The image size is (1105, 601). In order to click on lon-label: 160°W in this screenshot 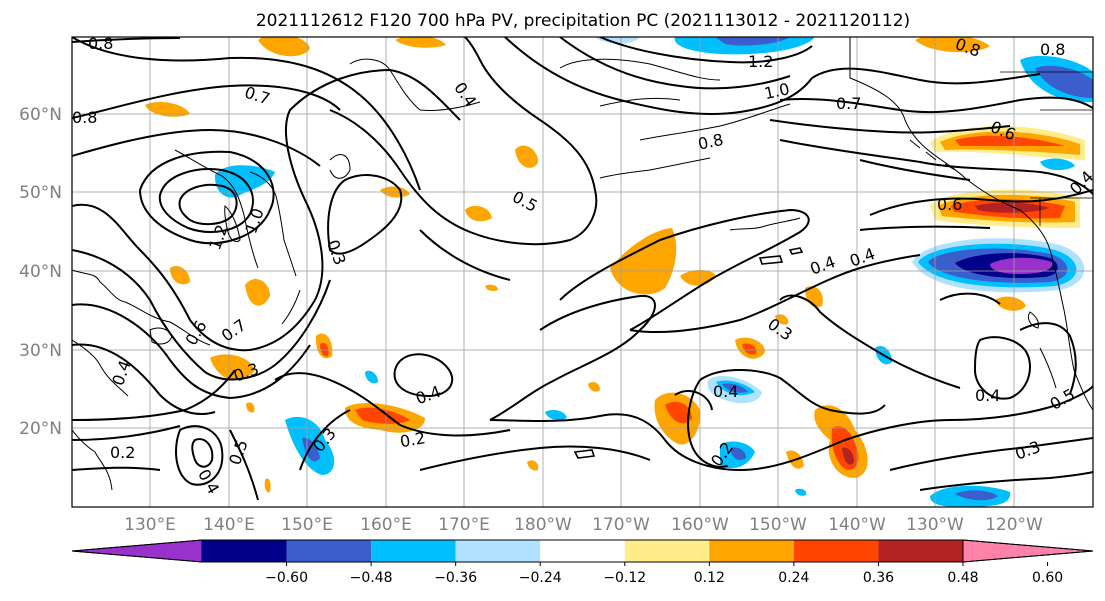, I will do `click(700, 525)`.